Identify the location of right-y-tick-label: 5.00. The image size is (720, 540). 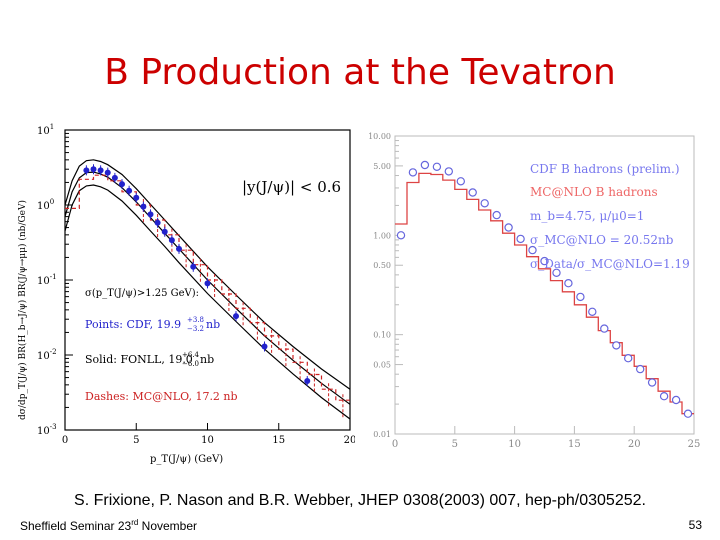
(382, 166).